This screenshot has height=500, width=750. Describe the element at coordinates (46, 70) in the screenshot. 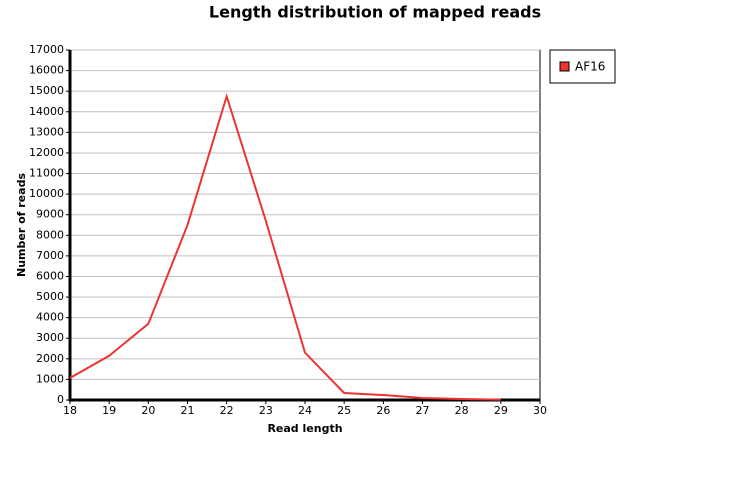

I see `y-tick-label: 16000` at that location.